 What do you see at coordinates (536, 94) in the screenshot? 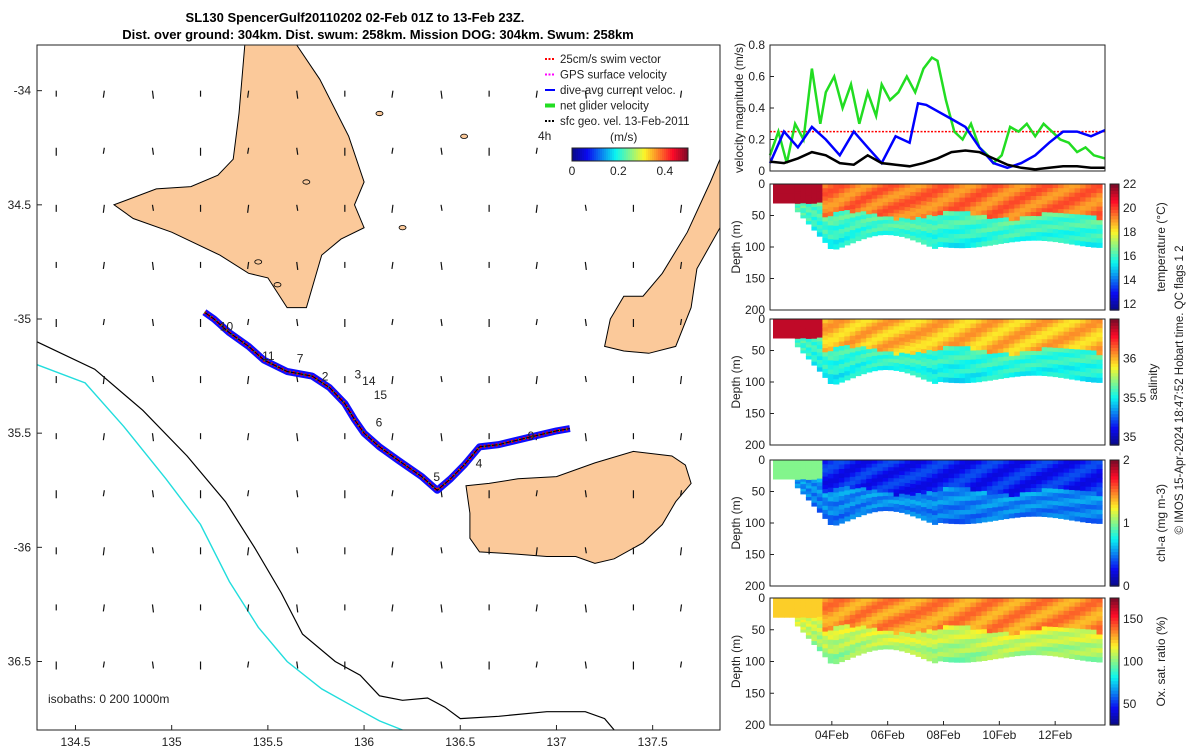
I see `geo-vector` at bounding box center [536, 94].